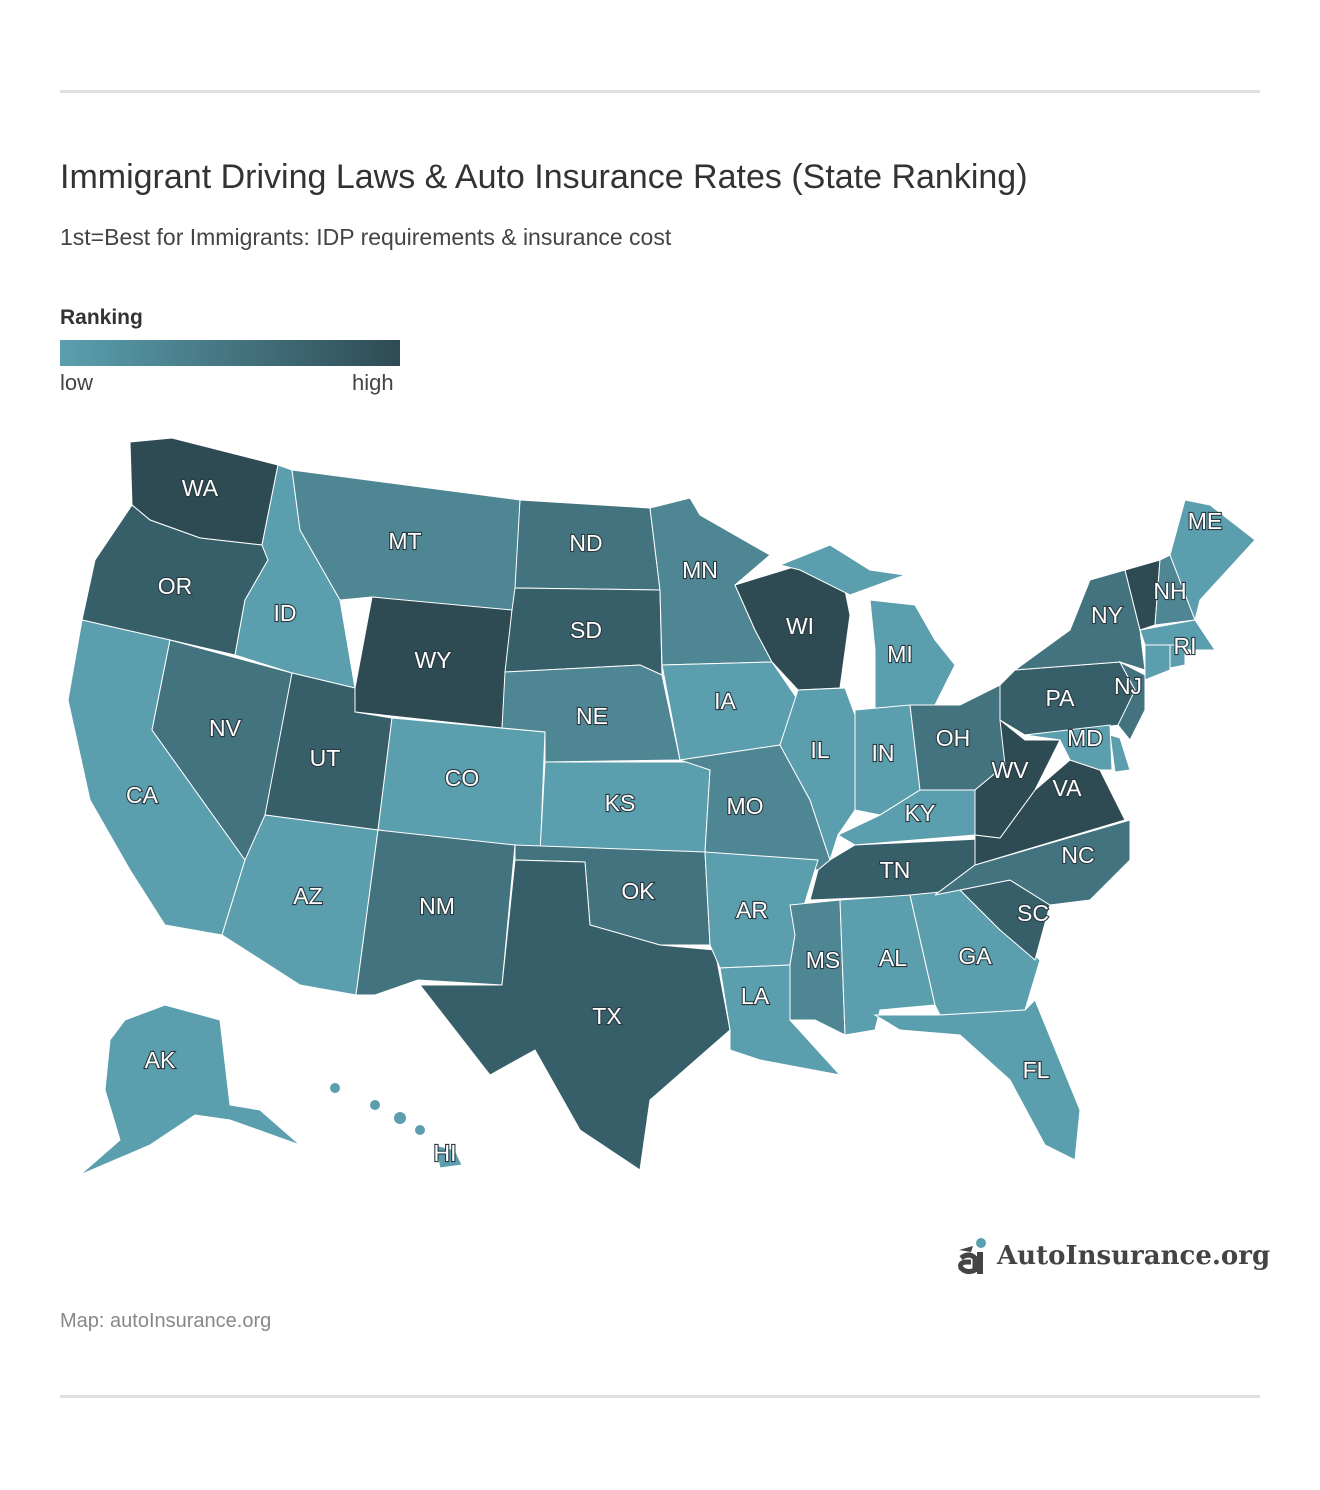 The width and height of the screenshot is (1320, 1490). Describe the element at coordinates (800, 626) in the screenshot. I see `state-label-wi: WI` at that location.